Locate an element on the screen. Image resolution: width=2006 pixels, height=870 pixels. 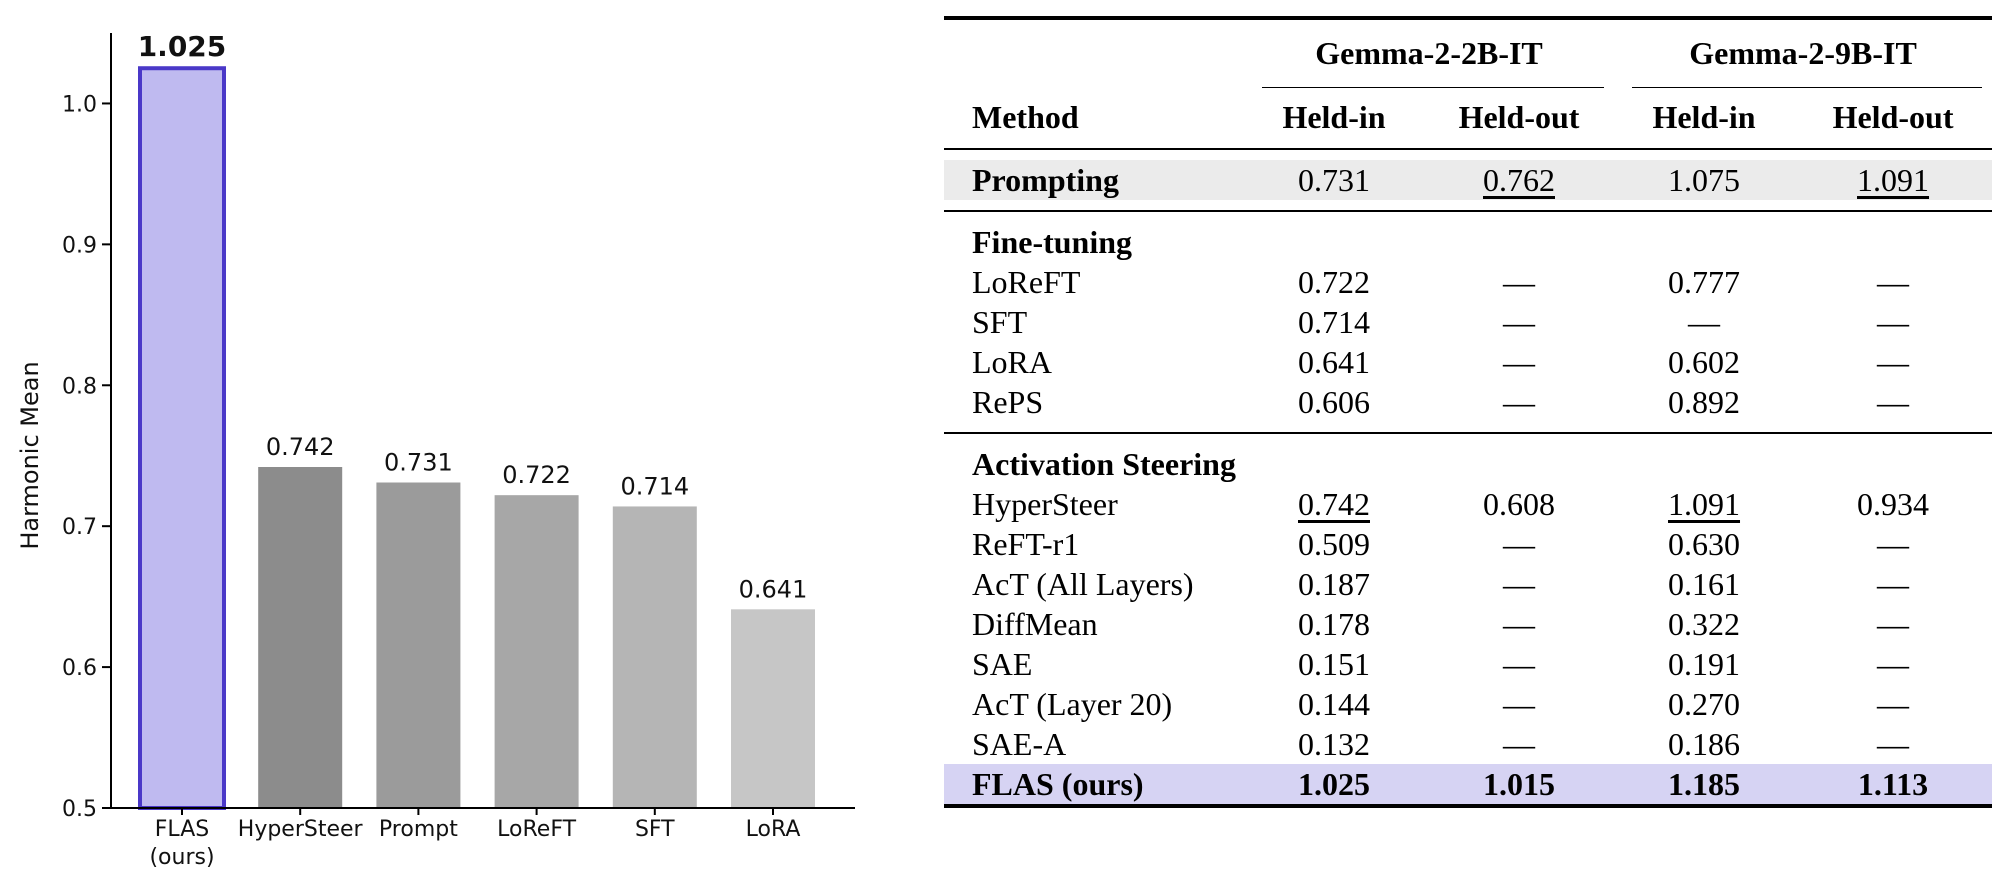
y-axis-title: Harmonic Mean is located at coordinates (30, 455).